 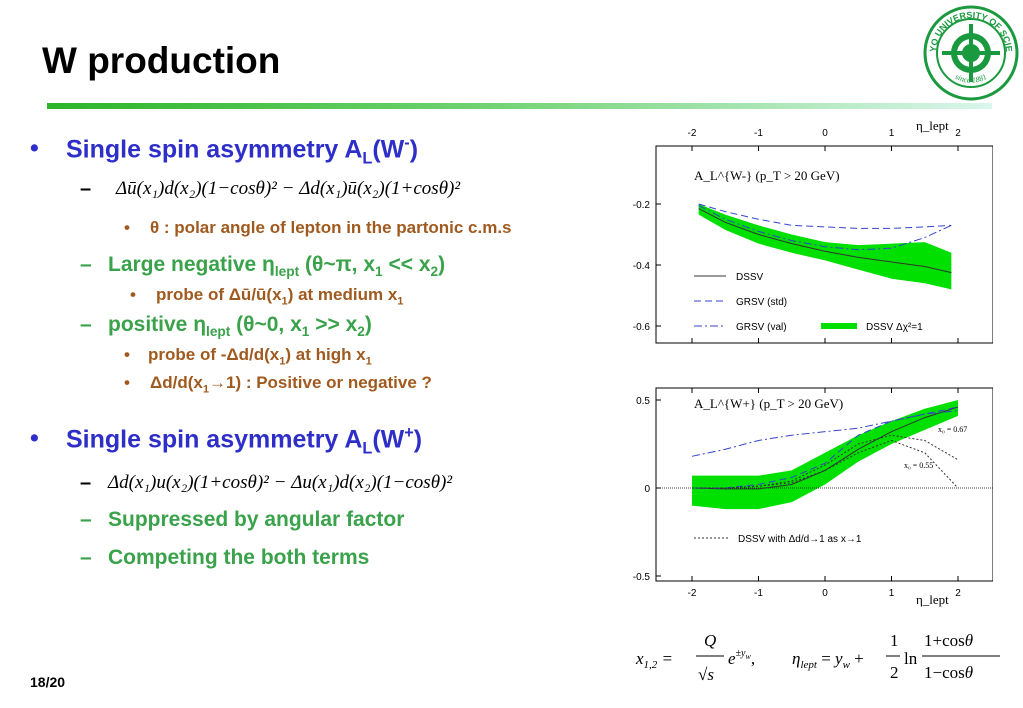 What do you see at coordinates (291, 384) in the screenshot?
I see `limit-question: Δd/d(x1→1) : Positive or negative ?` at bounding box center [291, 384].